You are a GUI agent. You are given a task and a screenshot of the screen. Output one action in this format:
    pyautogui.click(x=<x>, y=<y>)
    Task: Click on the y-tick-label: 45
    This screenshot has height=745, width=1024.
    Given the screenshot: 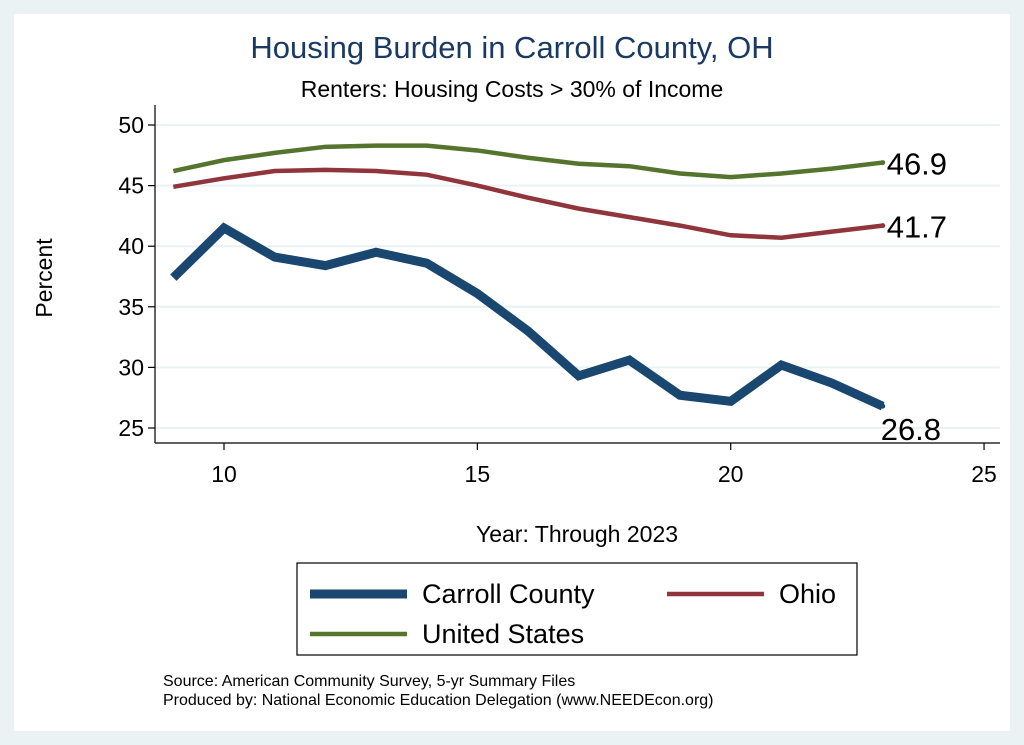 What is the action you would take?
    pyautogui.click(x=131, y=186)
    